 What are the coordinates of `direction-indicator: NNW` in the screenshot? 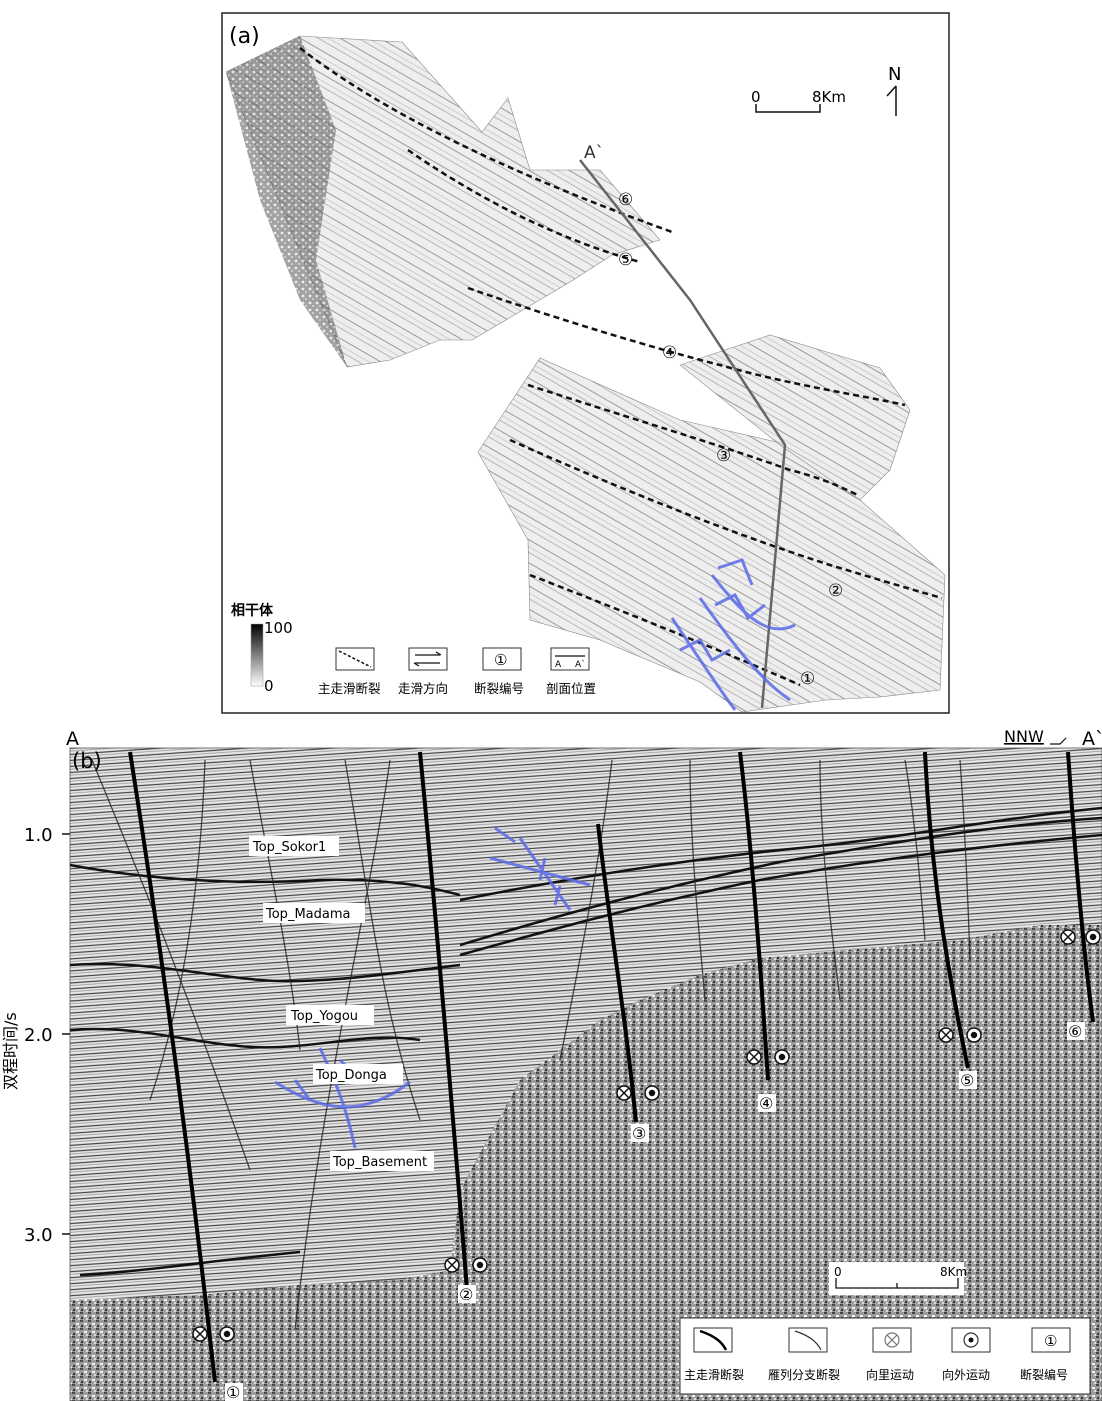 It's located at (1035, 736).